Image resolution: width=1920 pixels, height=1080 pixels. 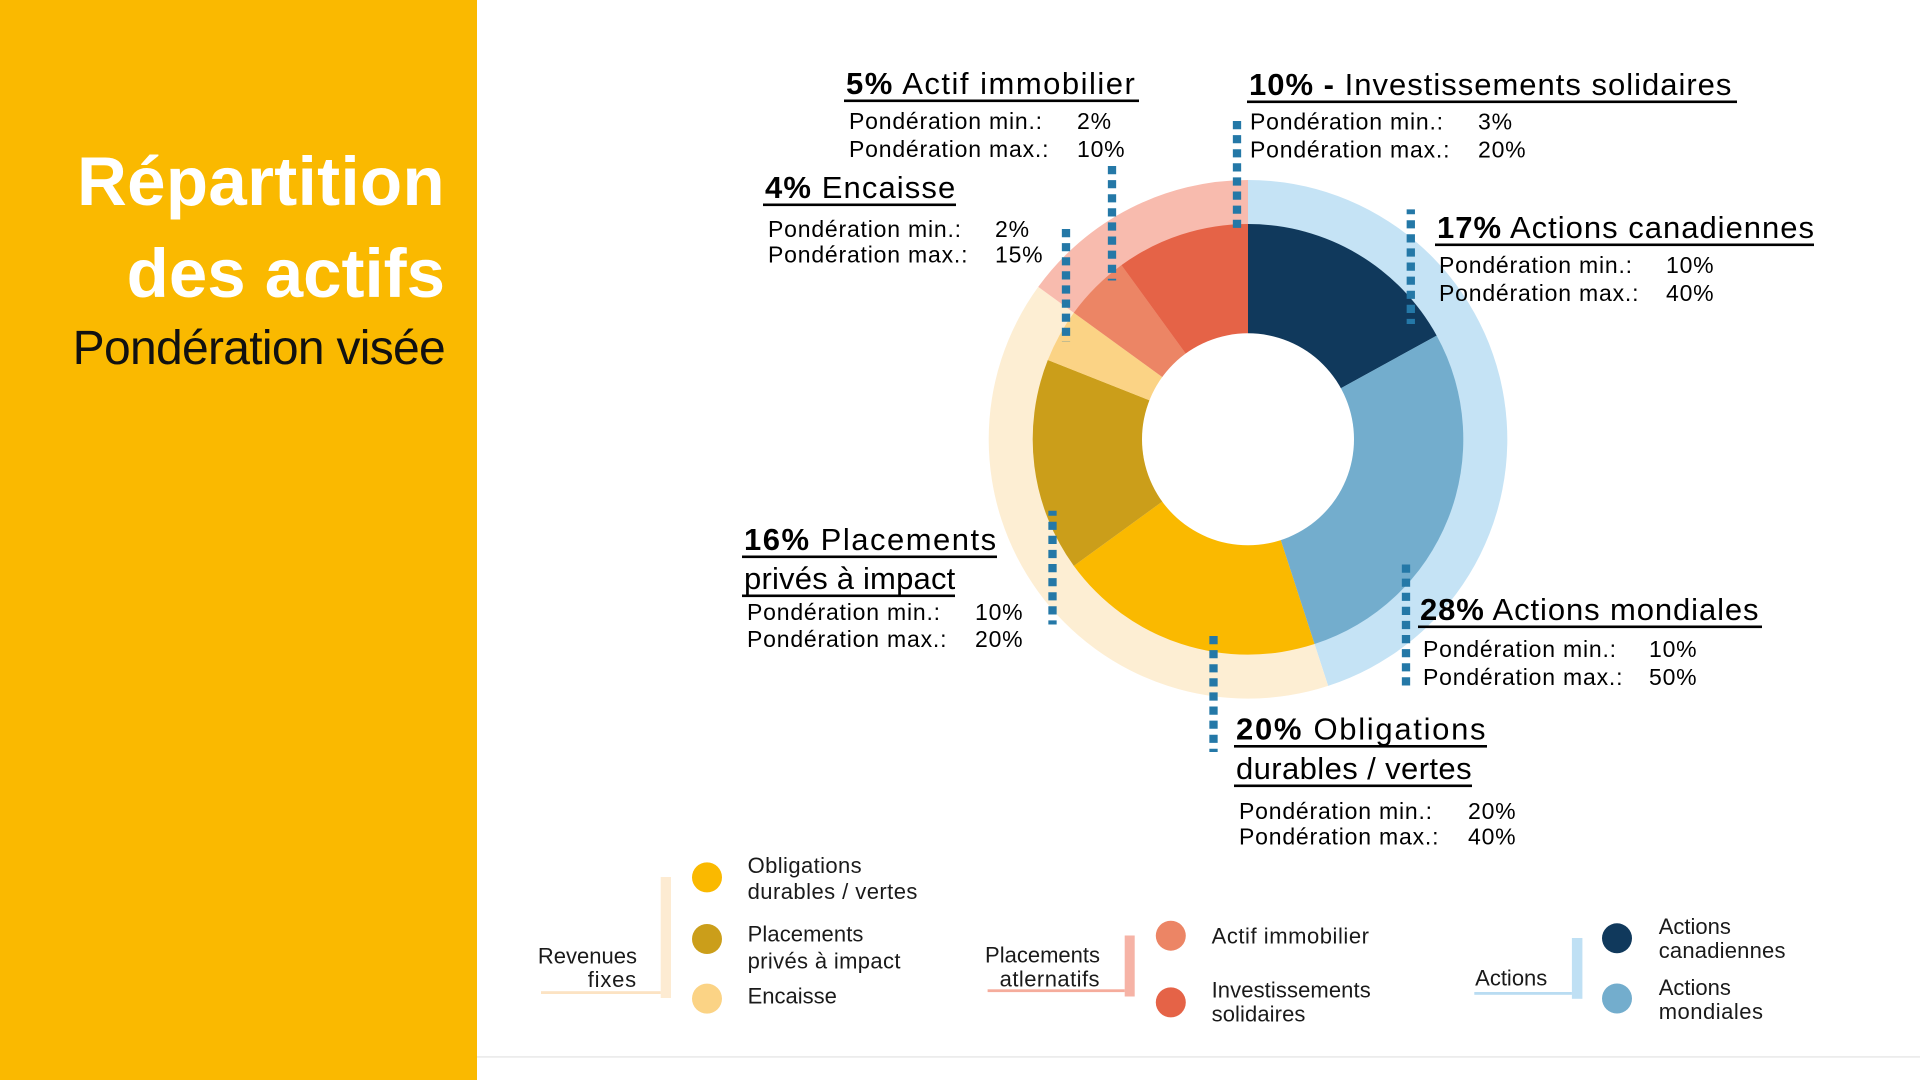 I want to click on svg-text: Encaisse, so click(x=792, y=996).